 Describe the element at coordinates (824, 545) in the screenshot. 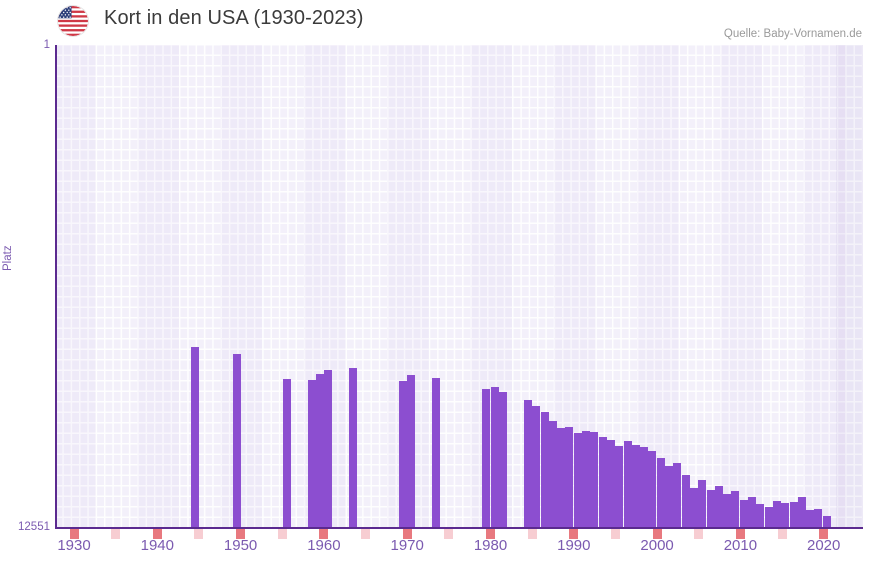

I see `x-tick-label: 2020` at that location.